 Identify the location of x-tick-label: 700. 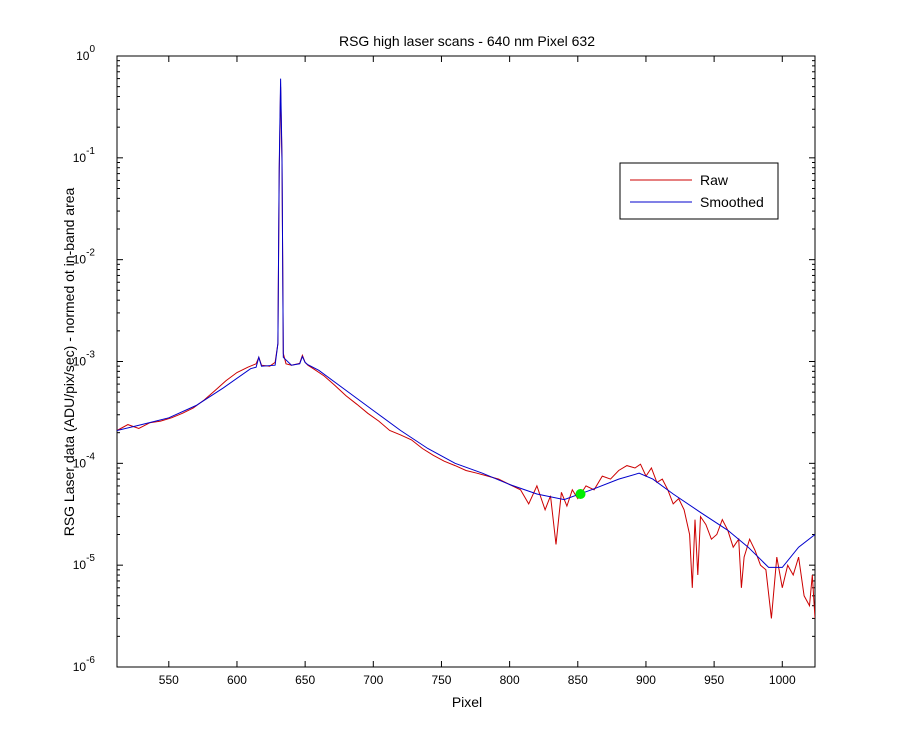
(373, 680).